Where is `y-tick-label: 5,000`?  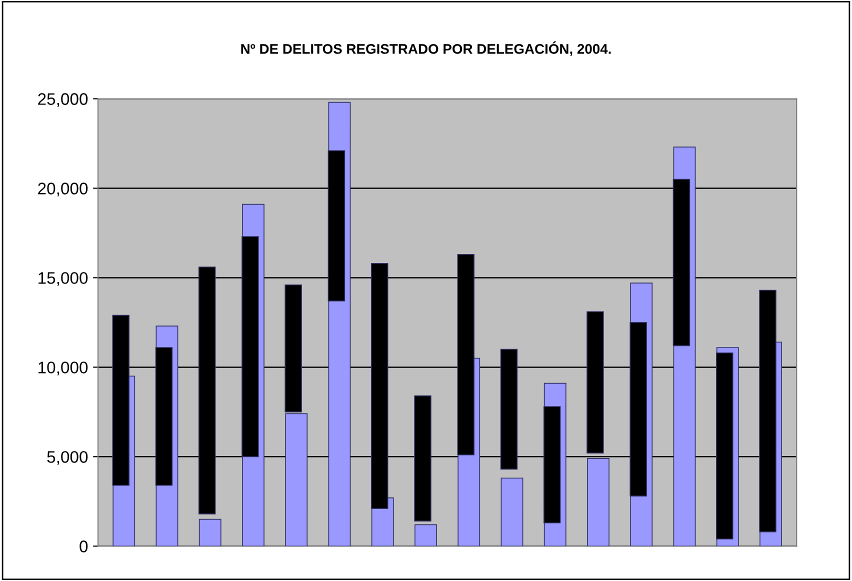
y-tick-label: 5,000 is located at coordinates (67, 458).